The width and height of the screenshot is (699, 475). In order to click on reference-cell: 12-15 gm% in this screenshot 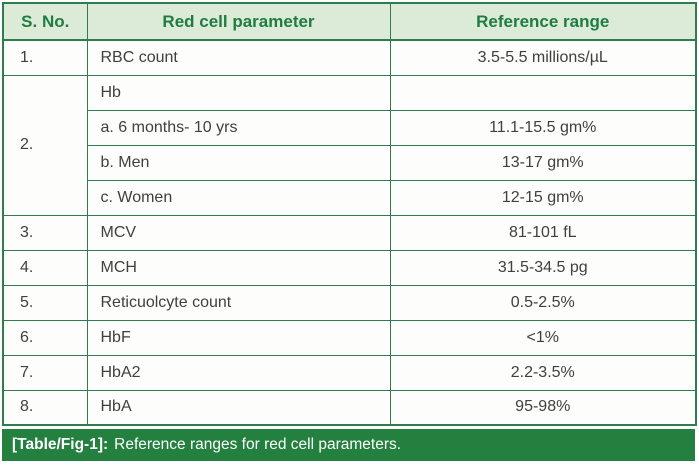, I will do `click(543, 197)`.